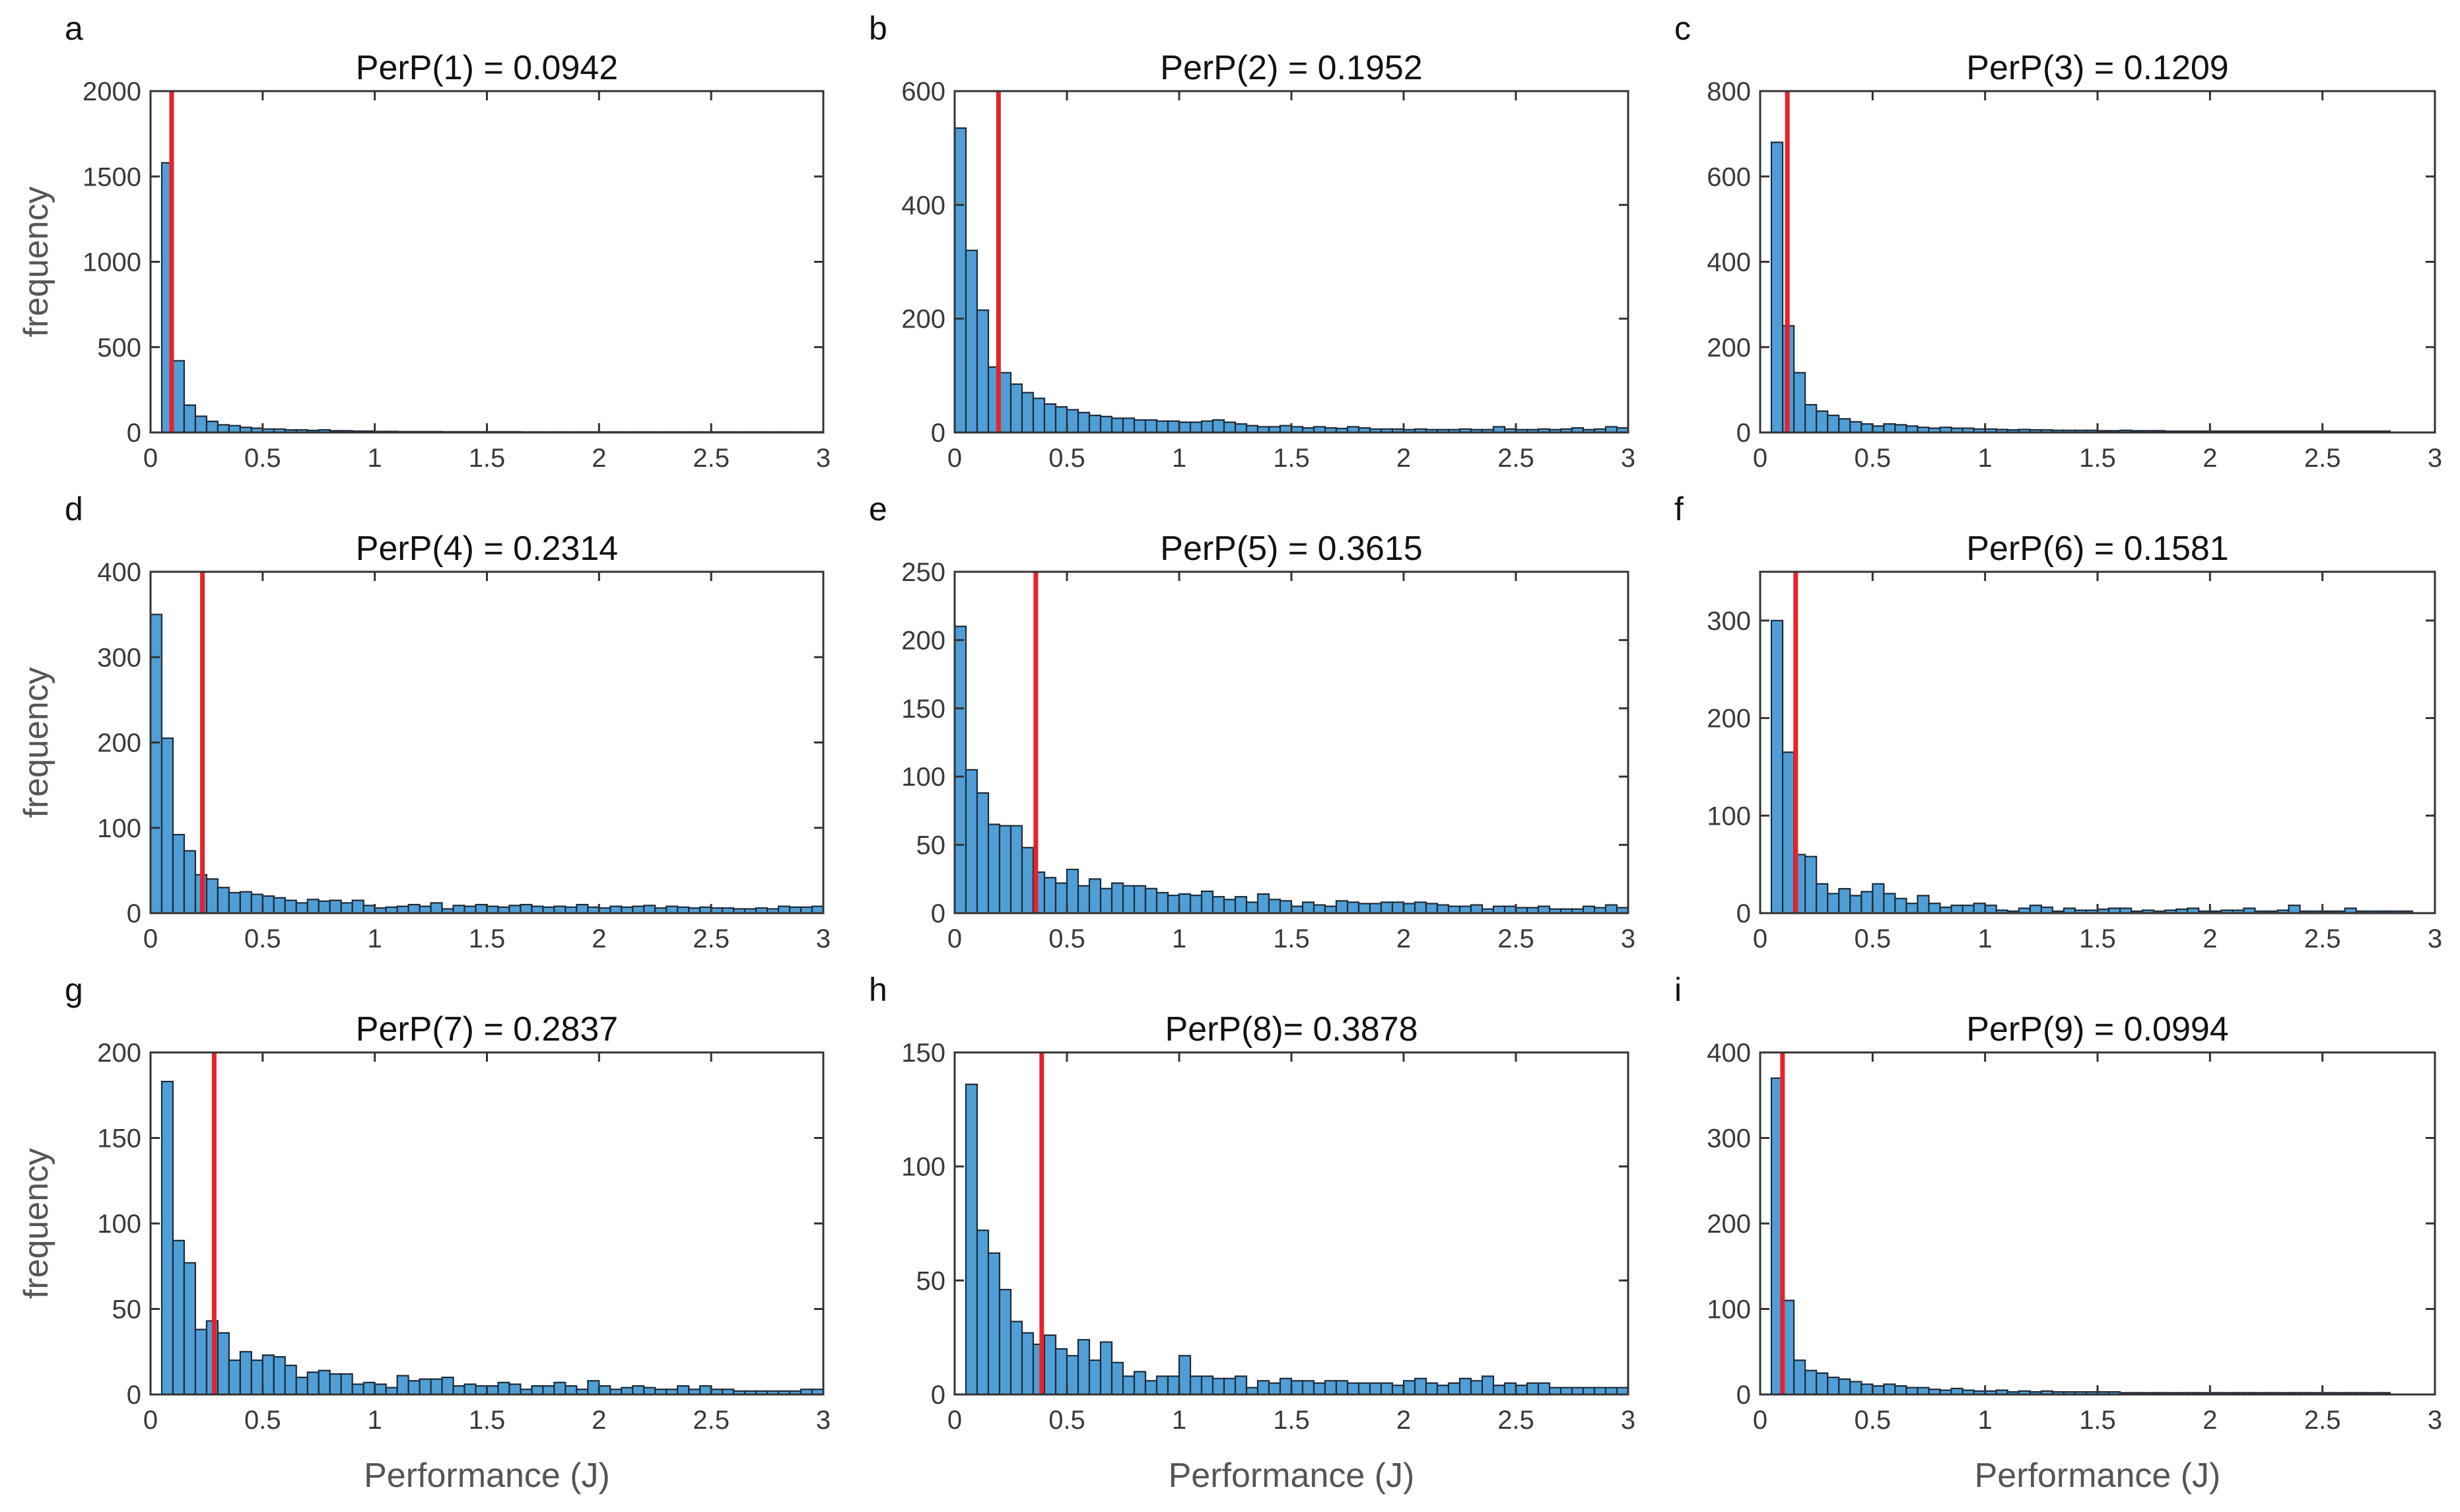 This screenshot has width=2460, height=1512. I want to click on panel-h-xlabel: Performance (J), so click(1292, 1476).